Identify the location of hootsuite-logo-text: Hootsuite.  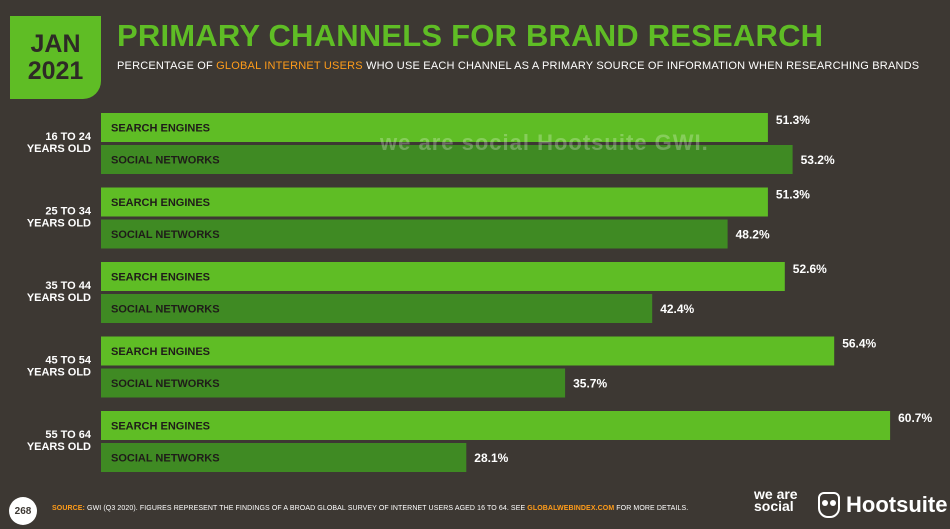
(897, 504).